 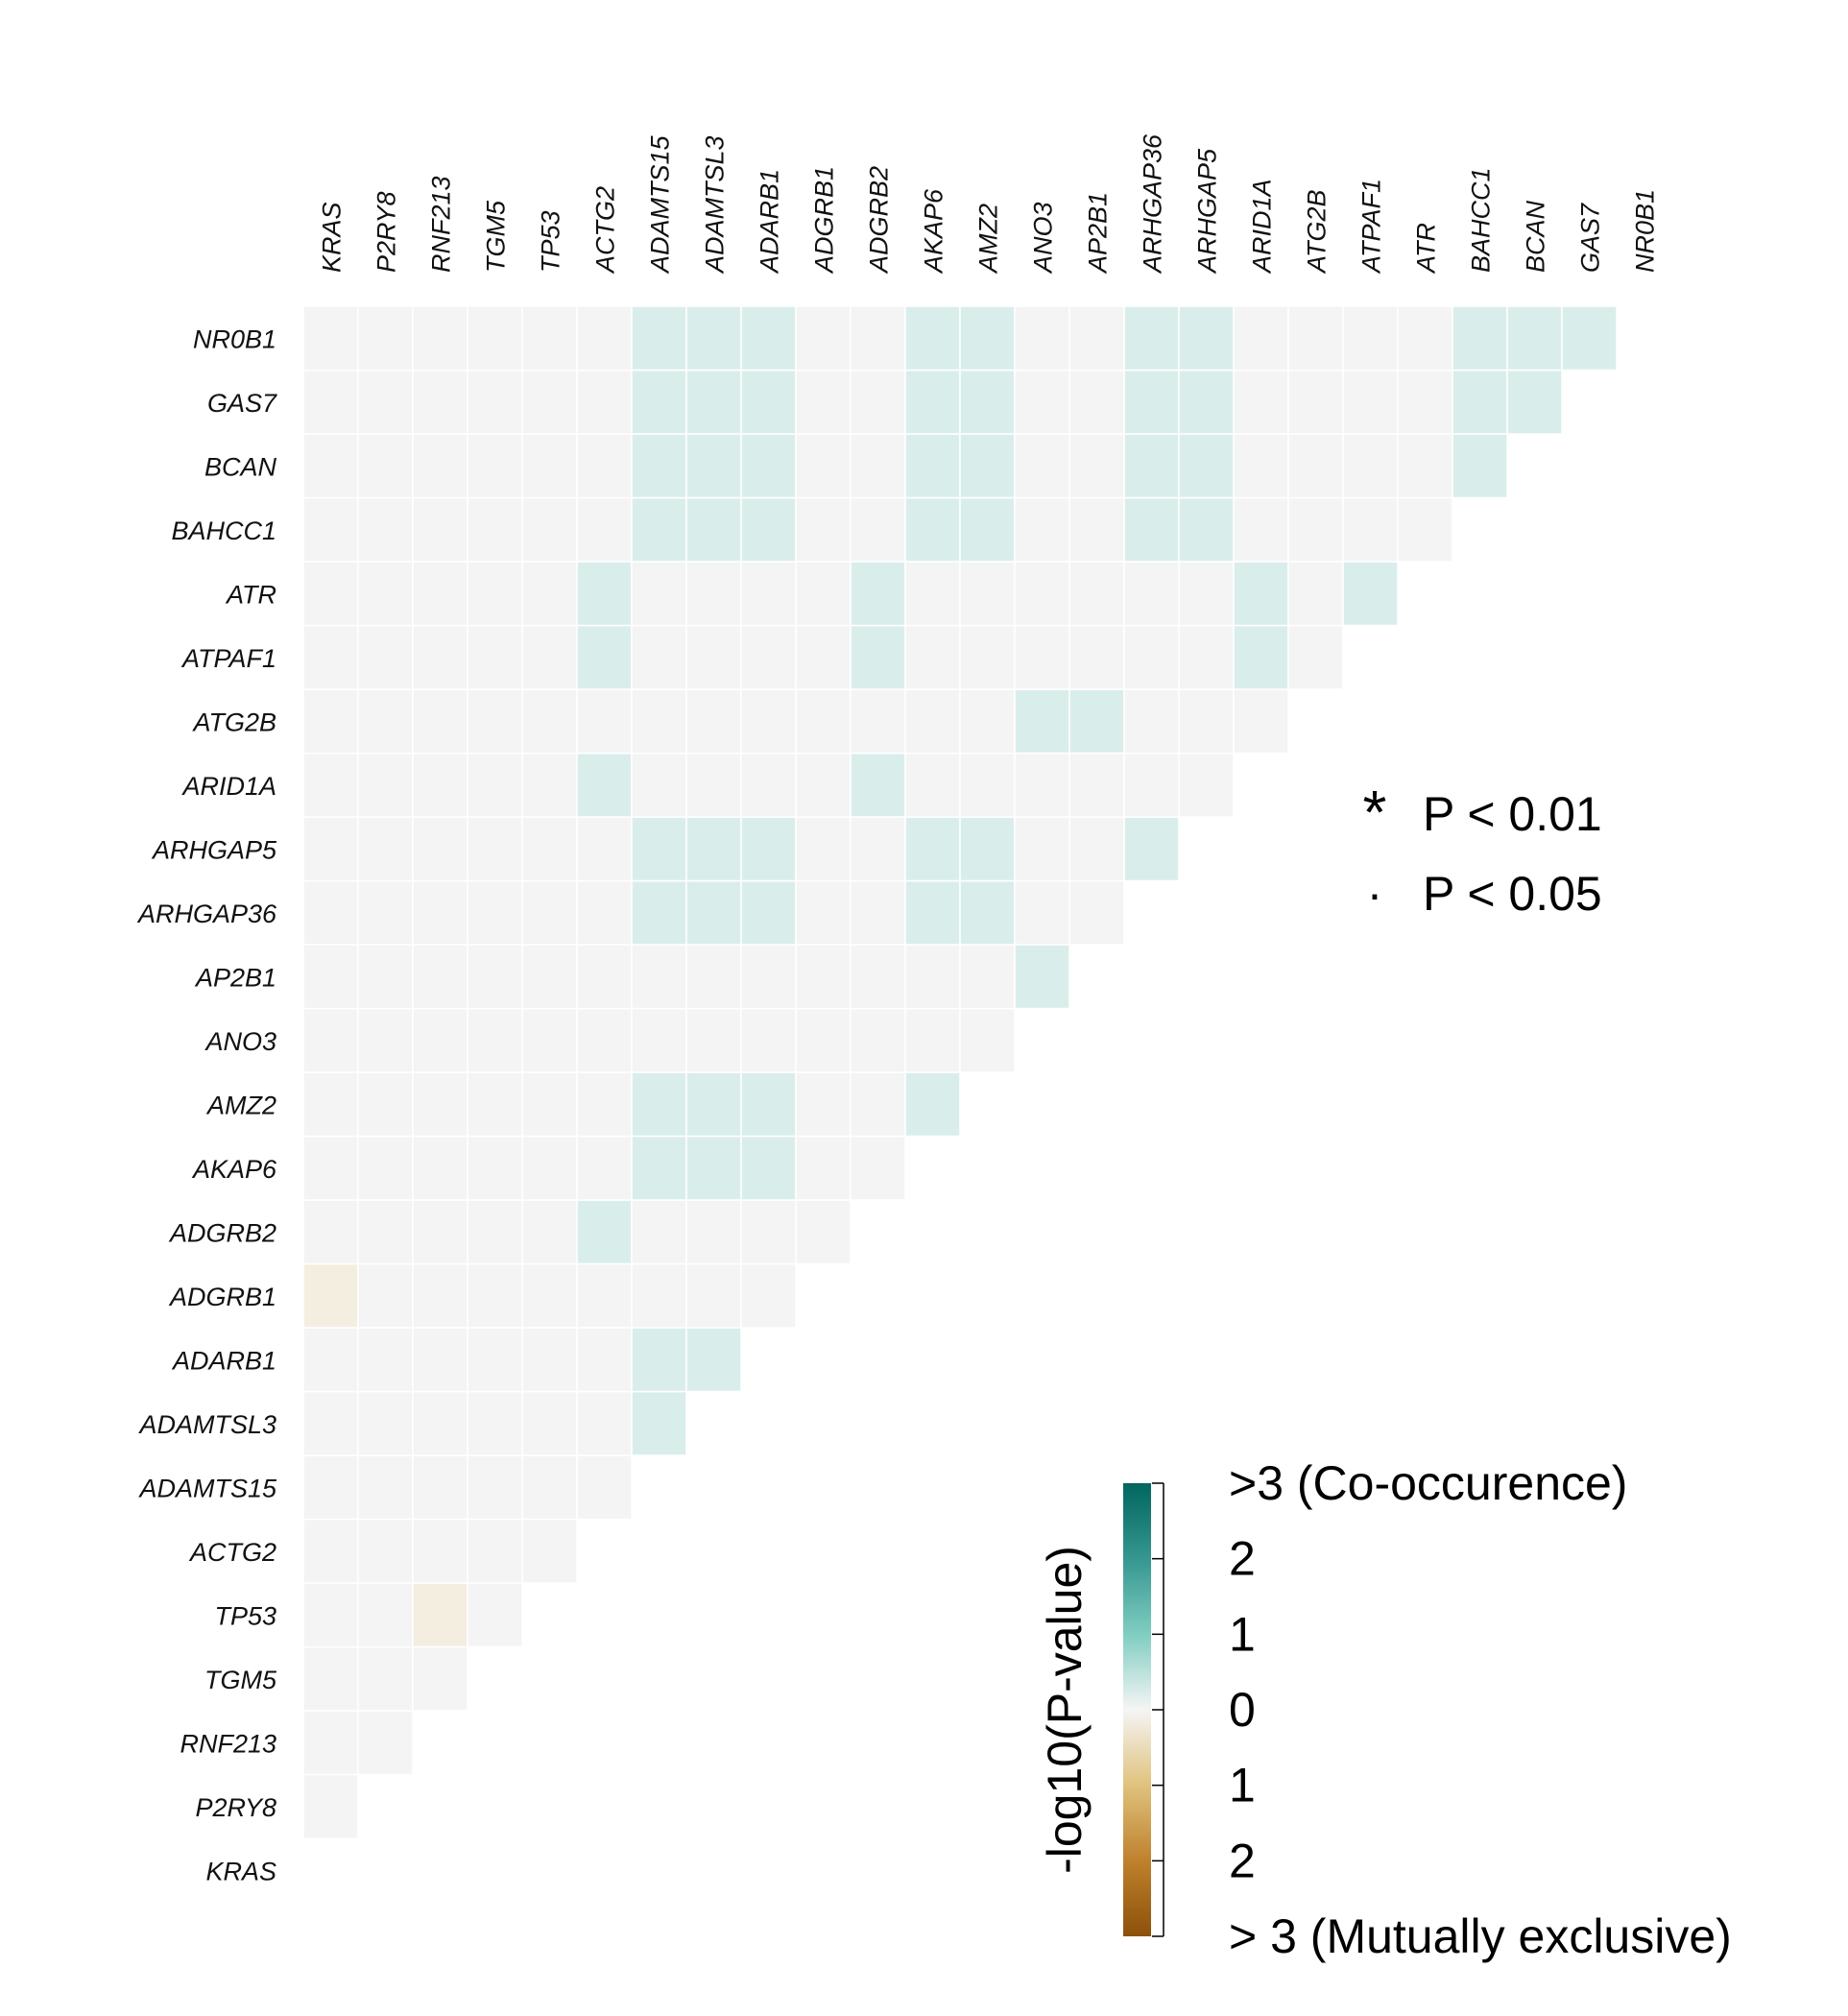 What do you see at coordinates (768, 594) in the screenshot?
I see `heatmap-cell-atr-adarb1` at bounding box center [768, 594].